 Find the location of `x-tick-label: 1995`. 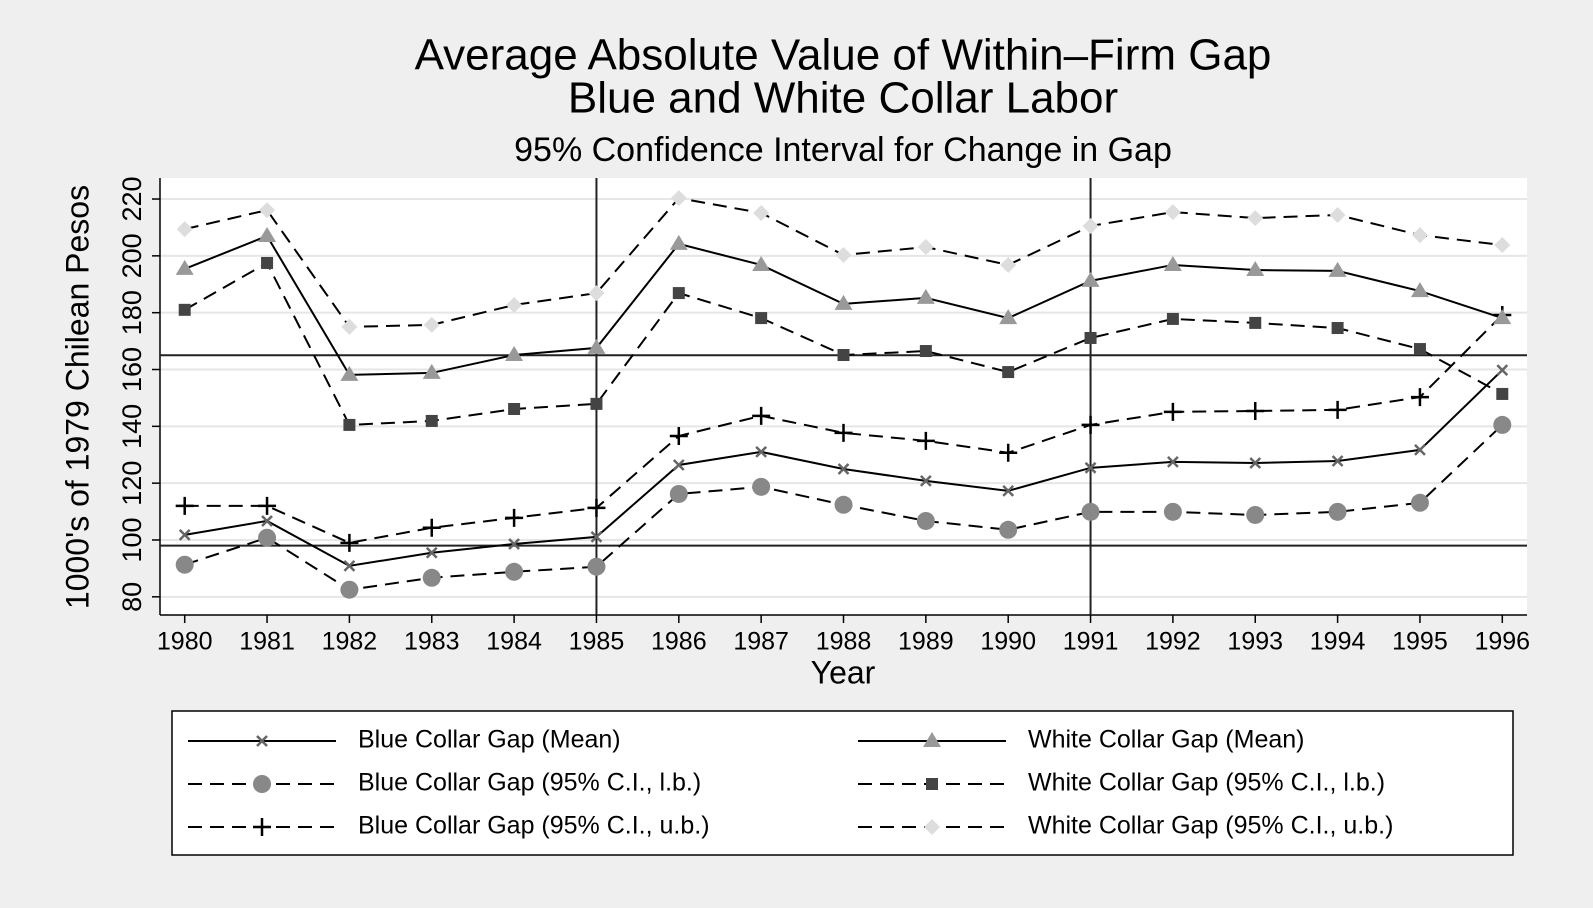

x-tick-label: 1995 is located at coordinates (1420, 642).